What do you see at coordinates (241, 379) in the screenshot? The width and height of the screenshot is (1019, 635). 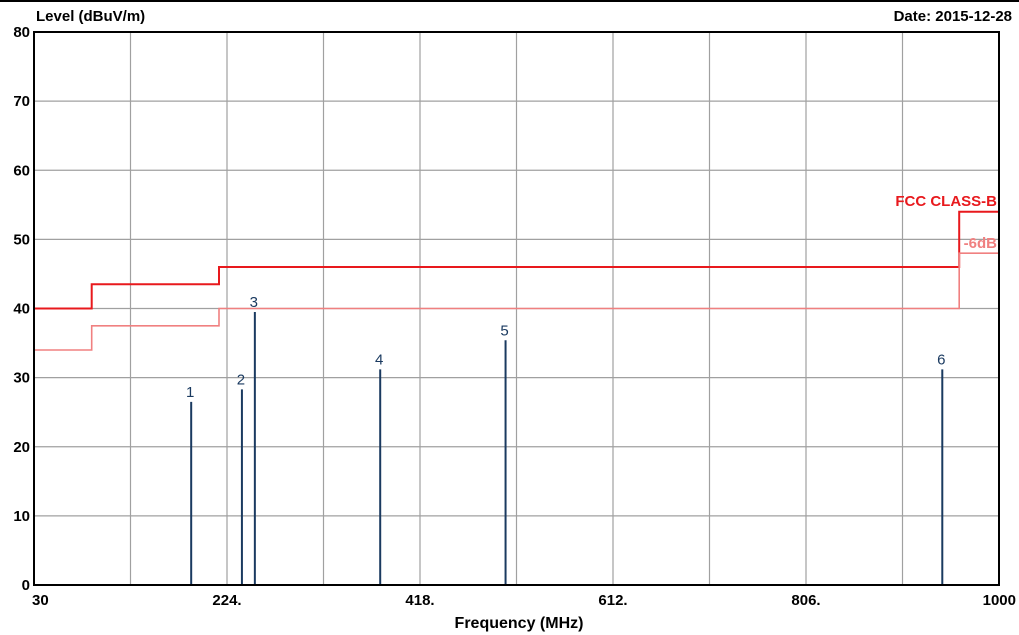 I see `marker-label-2: 2` at bounding box center [241, 379].